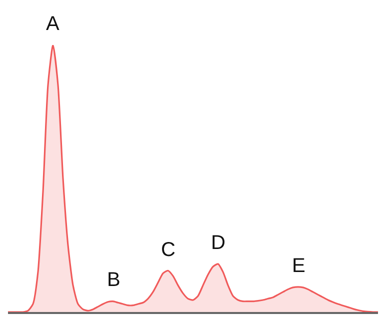 This screenshot has height=336, width=386. What do you see at coordinates (168, 250) in the screenshot?
I see `annotation: C` at bounding box center [168, 250].